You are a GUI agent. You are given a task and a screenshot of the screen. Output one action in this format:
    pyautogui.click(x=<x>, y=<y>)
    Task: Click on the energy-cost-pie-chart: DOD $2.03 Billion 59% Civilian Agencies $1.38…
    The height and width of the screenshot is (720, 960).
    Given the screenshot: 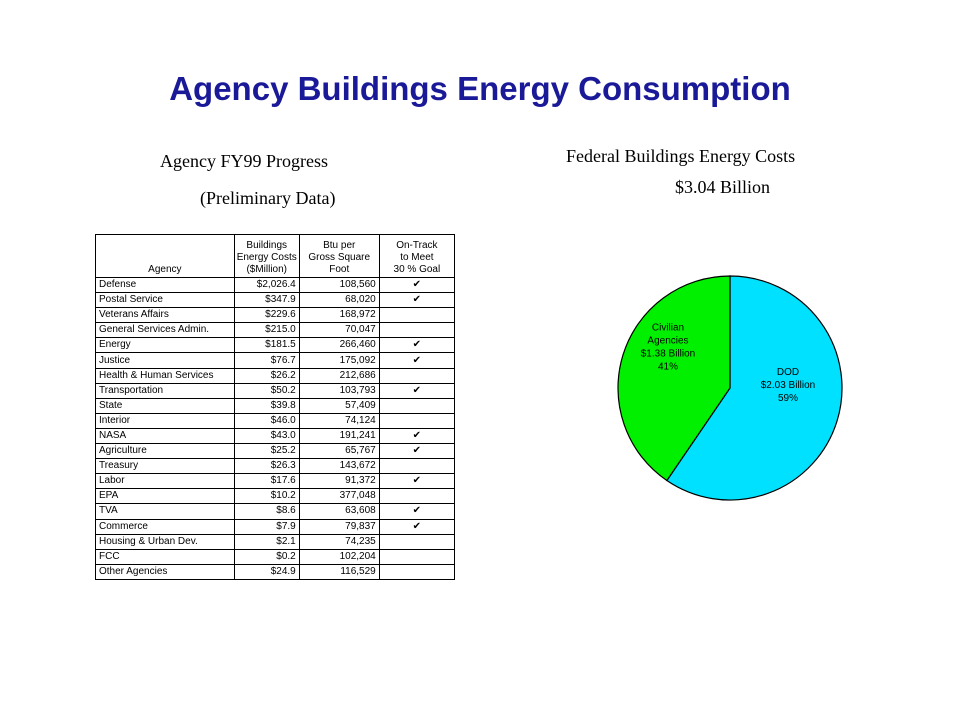 What is the action you would take?
    pyautogui.click(x=730, y=388)
    